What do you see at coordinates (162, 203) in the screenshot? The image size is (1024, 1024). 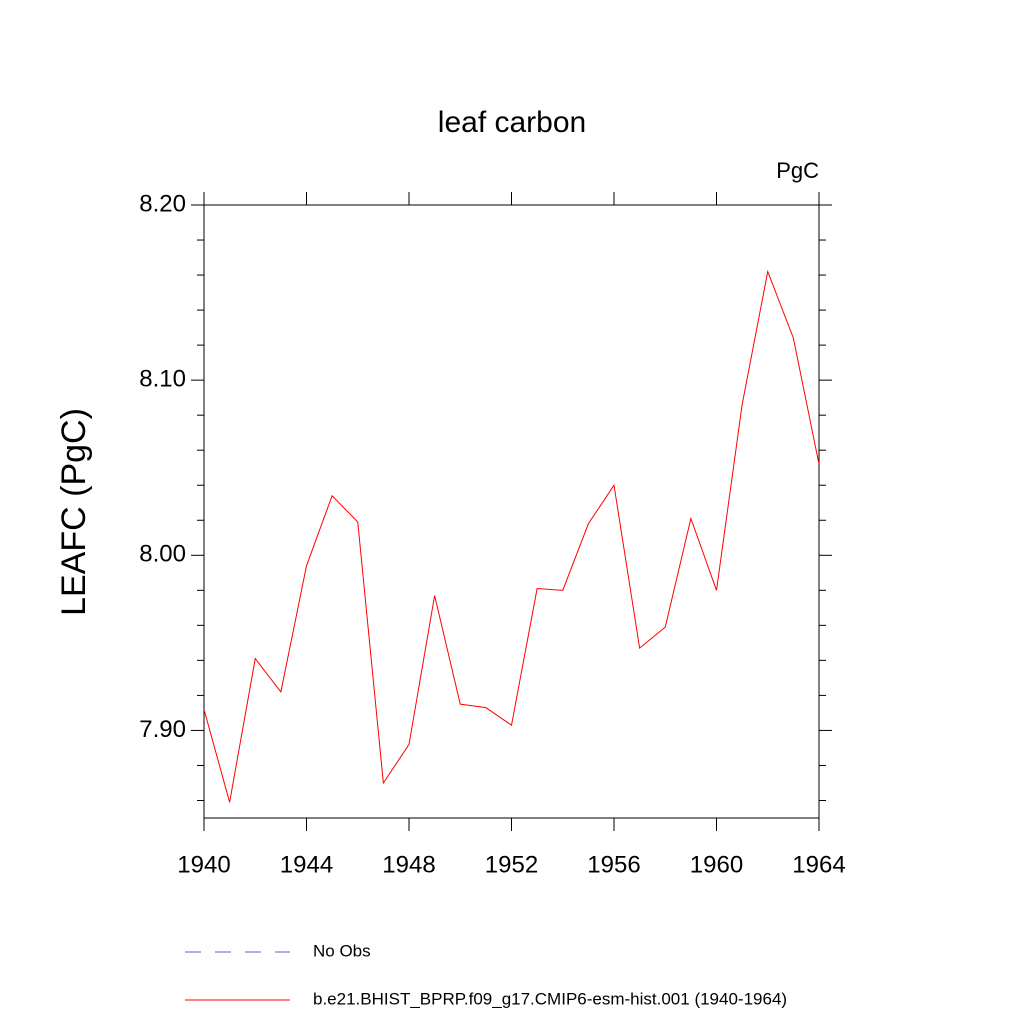 I see `y-tick-label: 8.20` at bounding box center [162, 203].